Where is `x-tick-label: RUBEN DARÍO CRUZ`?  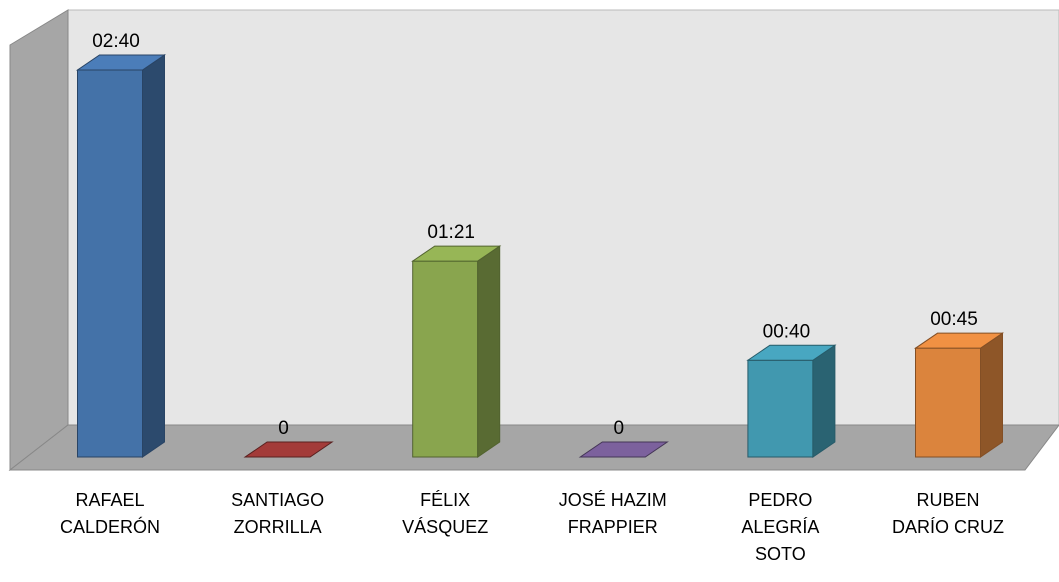
x-tick-label: RUBEN DARÍO CRUZ is located at coordinates (948, 513).